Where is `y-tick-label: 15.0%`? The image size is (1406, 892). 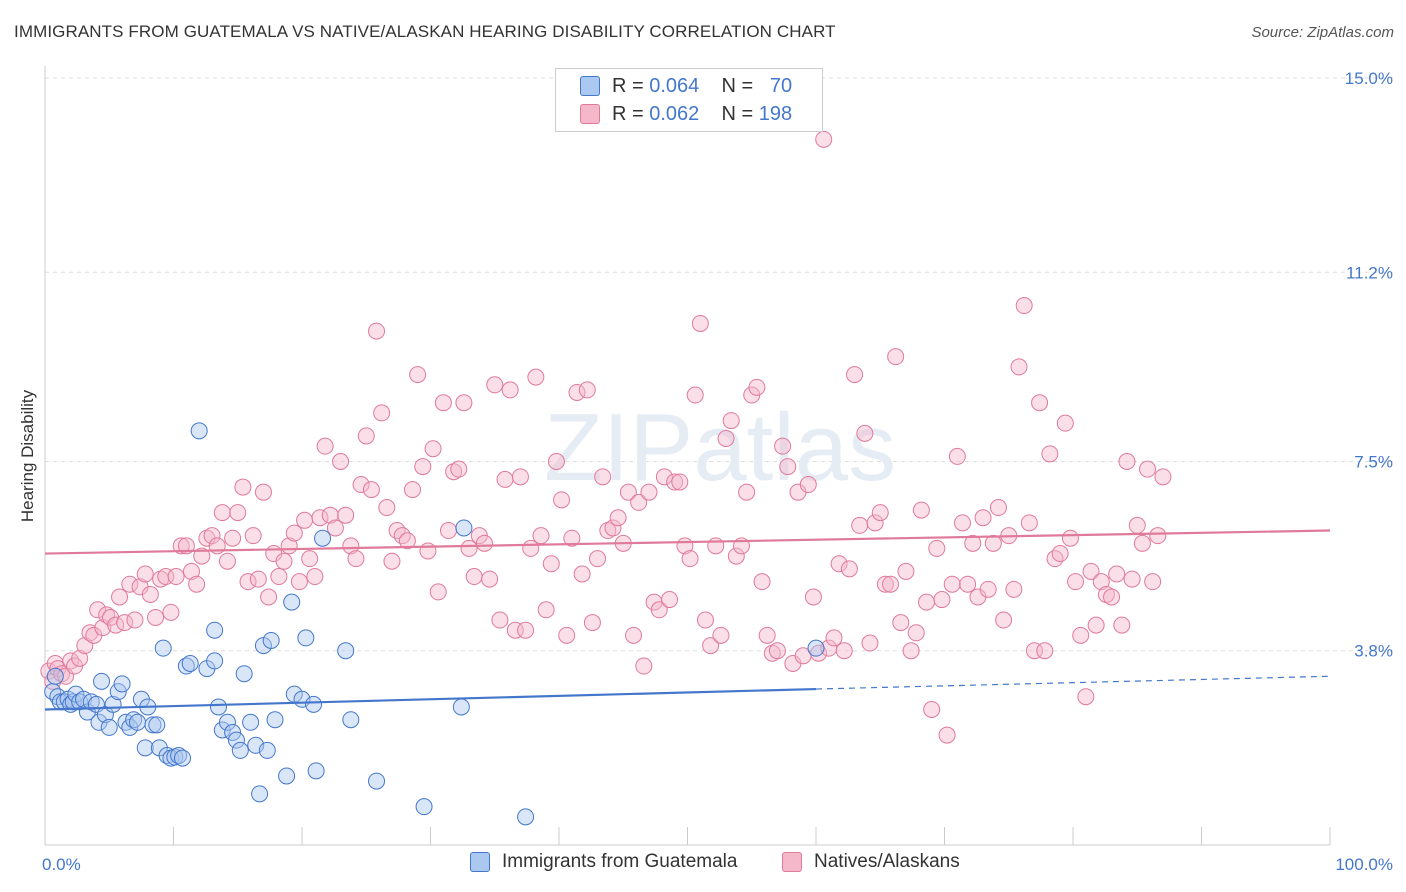 y-tick-label: 15.0% is located at coordinates (1369, 78).